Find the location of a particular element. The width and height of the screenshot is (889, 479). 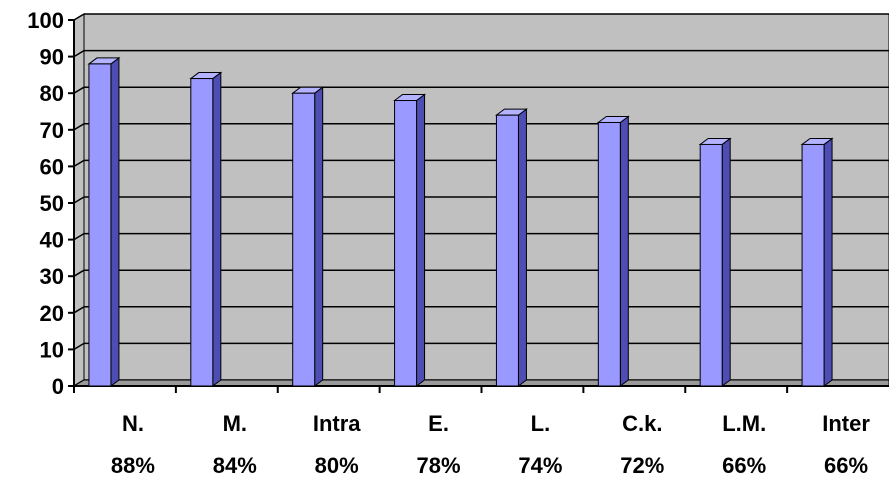

y-tick-label: 0 is located at coordinates (58, 386).